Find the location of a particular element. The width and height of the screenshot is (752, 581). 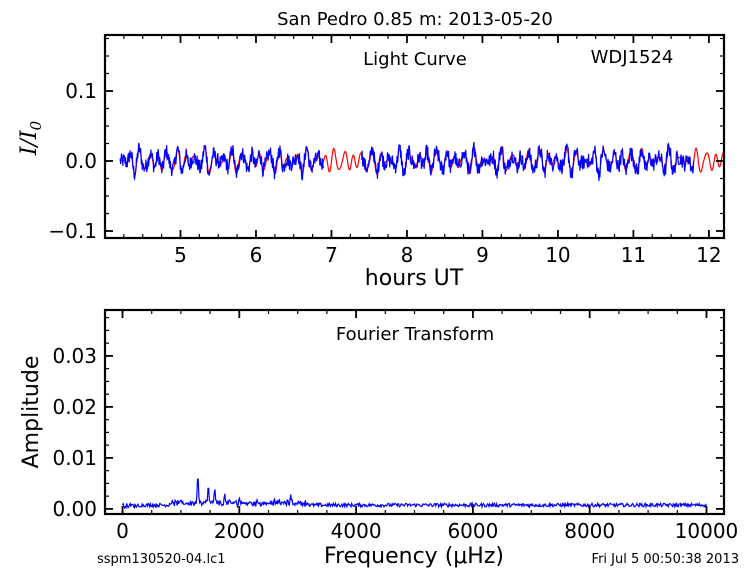

fourier-annotation: Fourier Transform is located at coordinates (415, 334).